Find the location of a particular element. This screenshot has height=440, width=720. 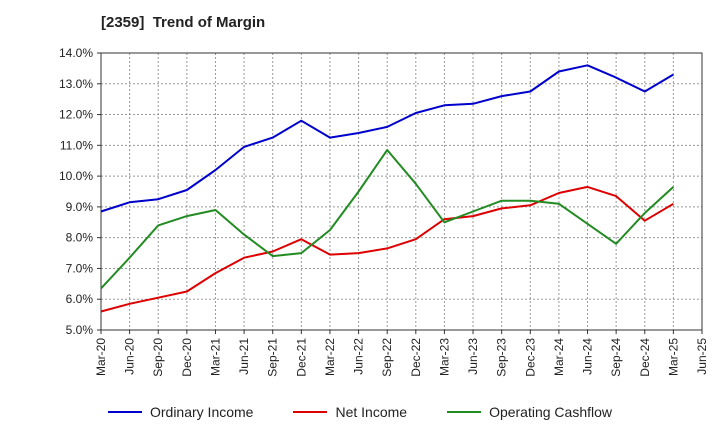

x-tick-label: Dec-22 is located at coordinates (416, 357).